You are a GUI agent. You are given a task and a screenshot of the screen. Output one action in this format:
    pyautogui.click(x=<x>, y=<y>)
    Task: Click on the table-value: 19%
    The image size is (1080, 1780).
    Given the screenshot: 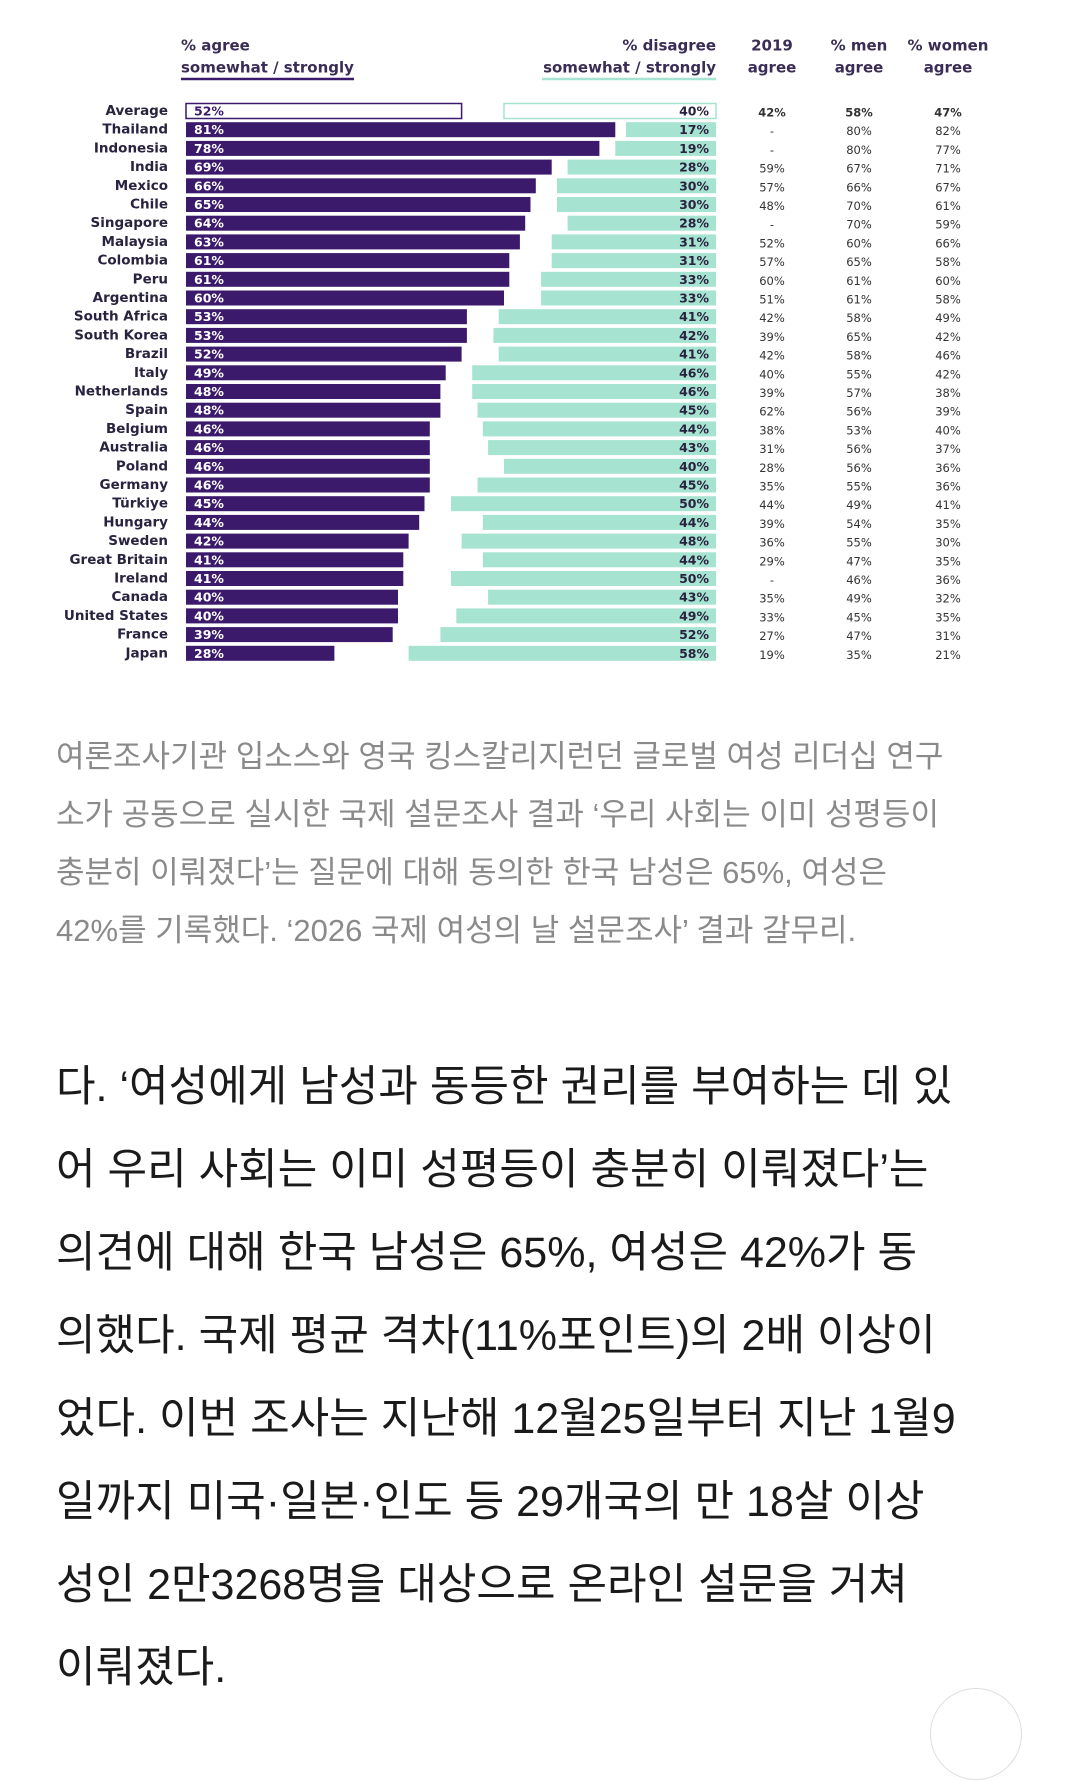 What is the action you would take?
    pyautogui.click(x=772, y=655)
    